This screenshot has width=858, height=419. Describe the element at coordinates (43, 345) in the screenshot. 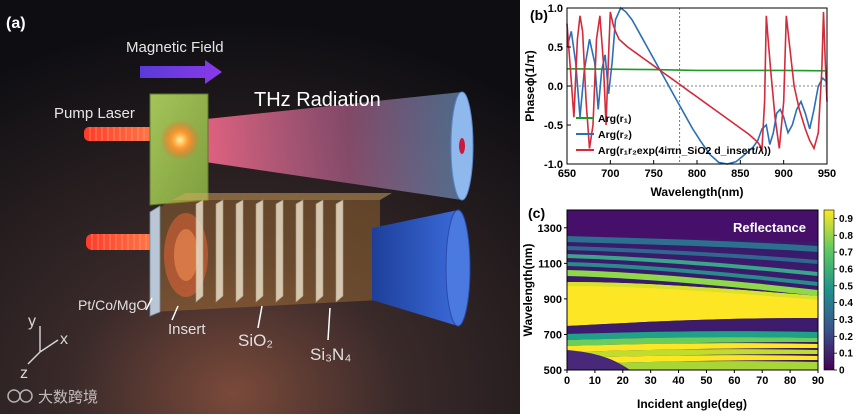

I see `axes-triad-icon` at that location.